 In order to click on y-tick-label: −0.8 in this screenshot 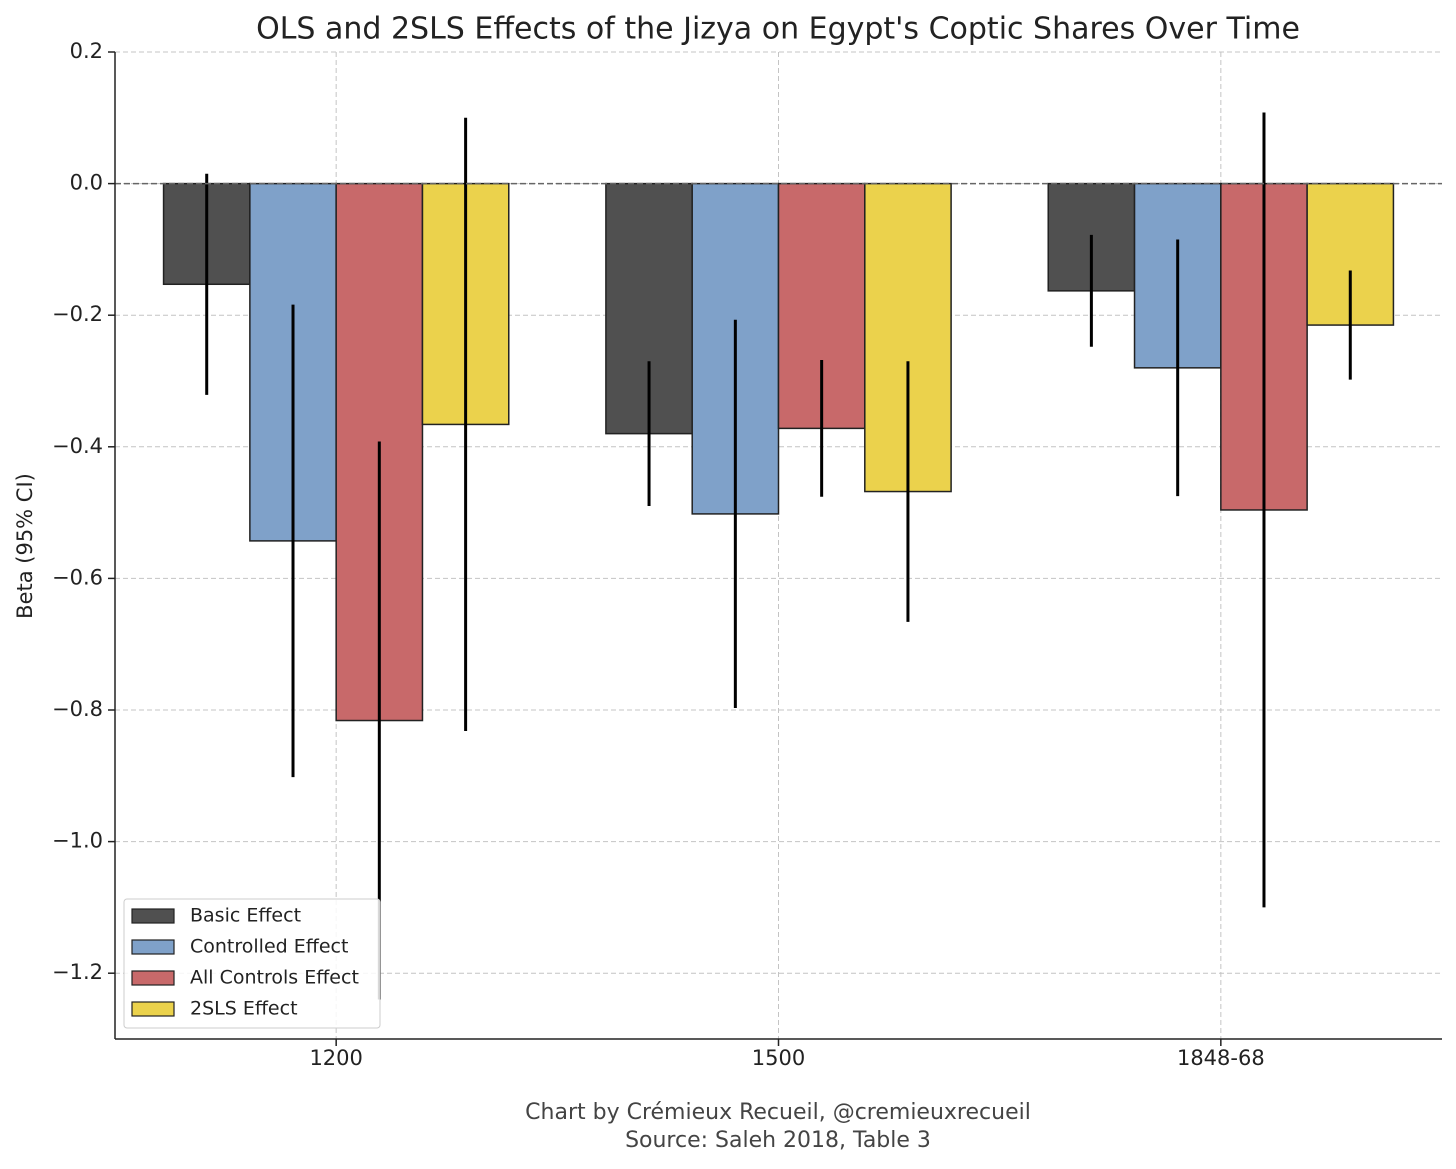, I will do `click(77, 709)`.